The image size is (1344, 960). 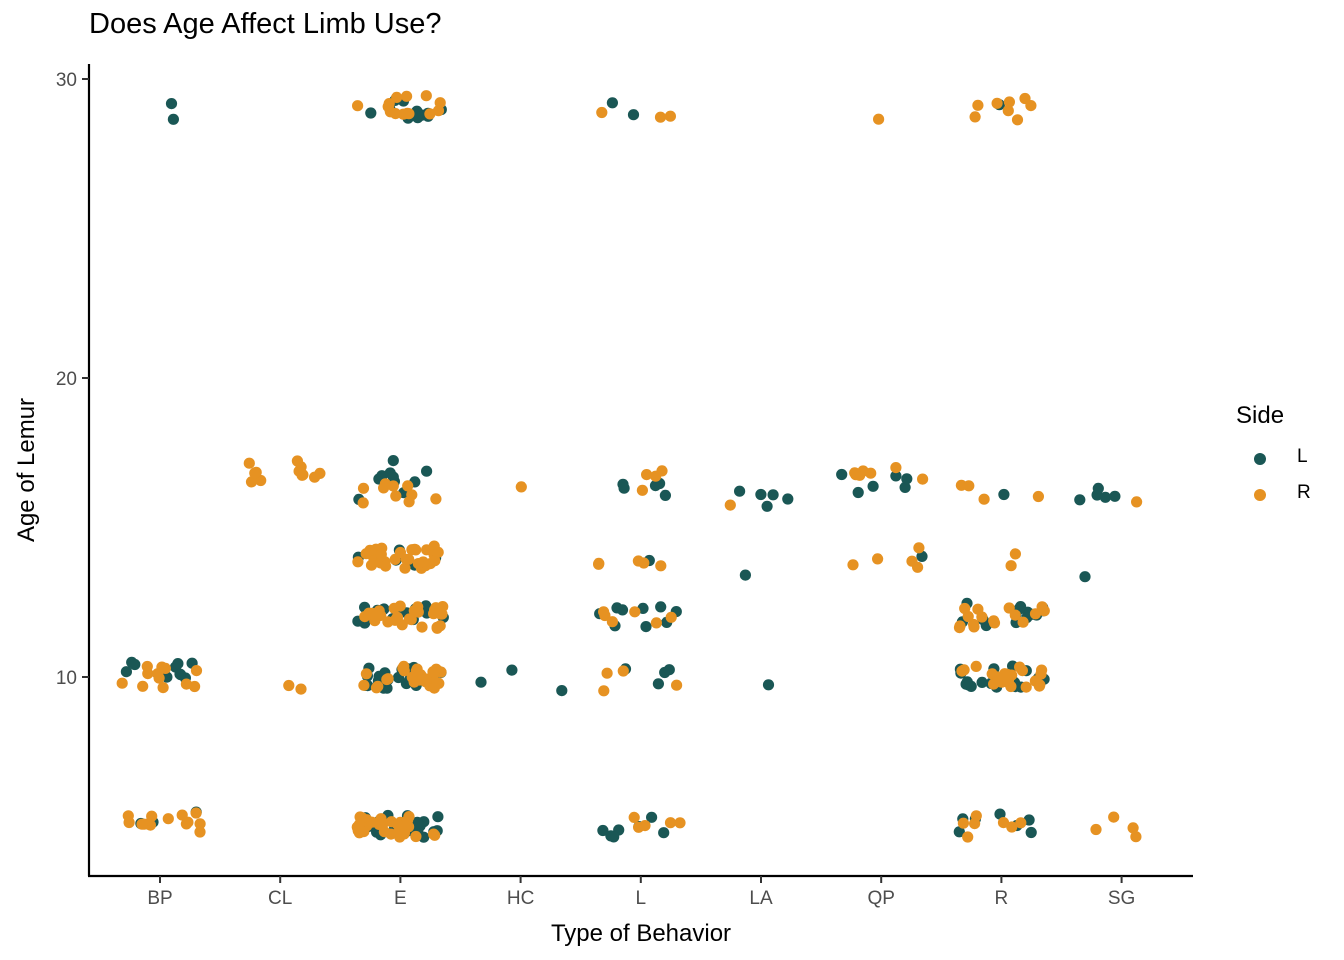 I want to click on legend-swatch-r, so click(x=1260, y=495).